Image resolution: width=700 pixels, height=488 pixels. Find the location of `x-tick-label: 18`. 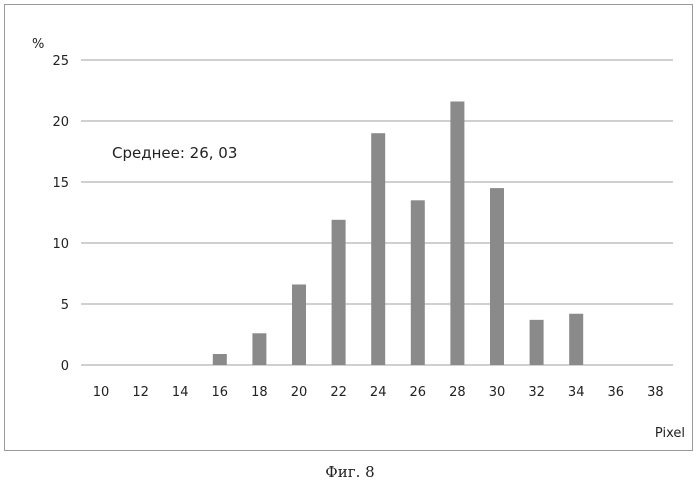

x-tick-label: 18 is located at coordinates (259, 392).